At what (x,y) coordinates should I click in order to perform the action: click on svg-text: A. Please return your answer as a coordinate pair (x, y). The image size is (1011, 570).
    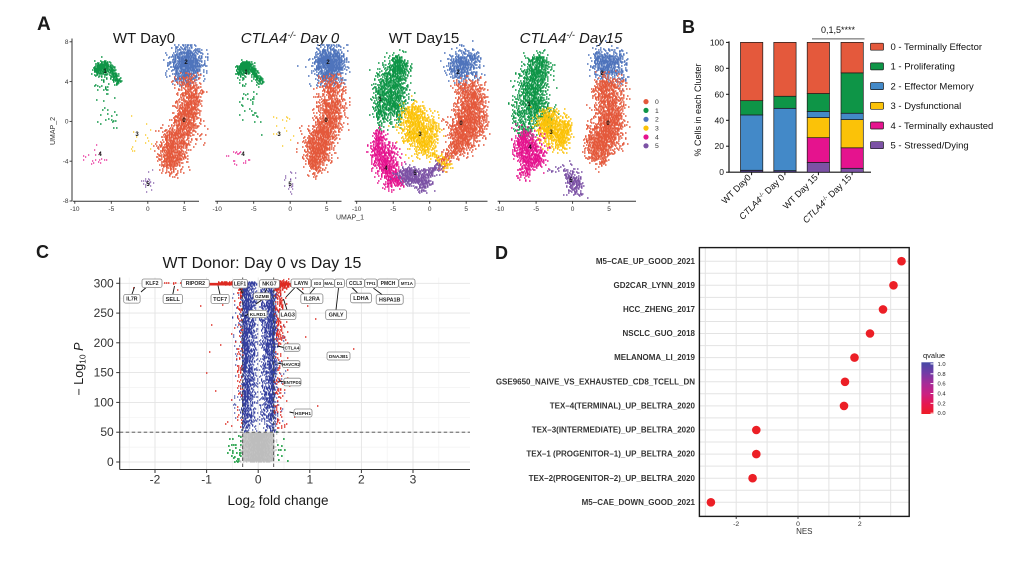
    Looking at the image, I should click on (44, 24).